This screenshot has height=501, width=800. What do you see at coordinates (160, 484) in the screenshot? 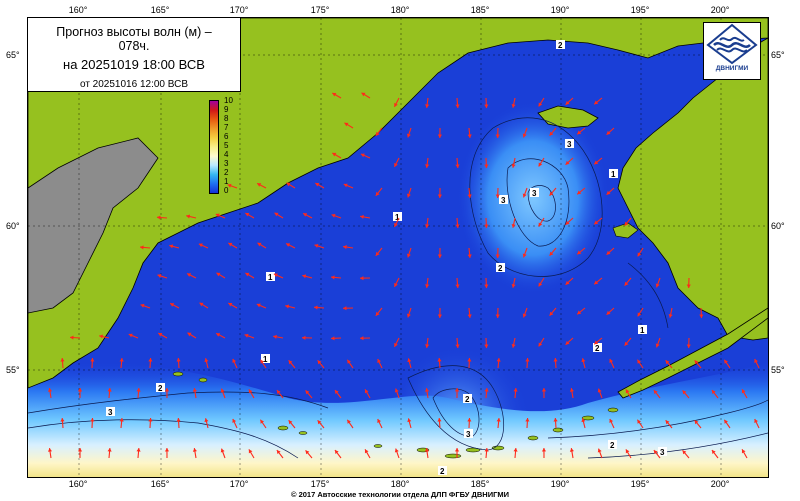
I see `lon-label-bottom: 165°` at bounding box center [160, 484].